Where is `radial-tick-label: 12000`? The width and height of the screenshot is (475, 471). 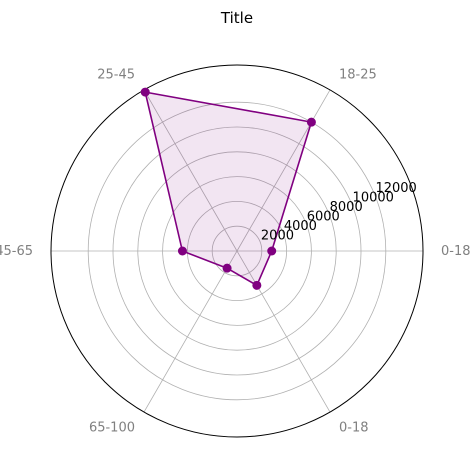 radial-tick-label: 12000 is located at coordinates (395, 188).